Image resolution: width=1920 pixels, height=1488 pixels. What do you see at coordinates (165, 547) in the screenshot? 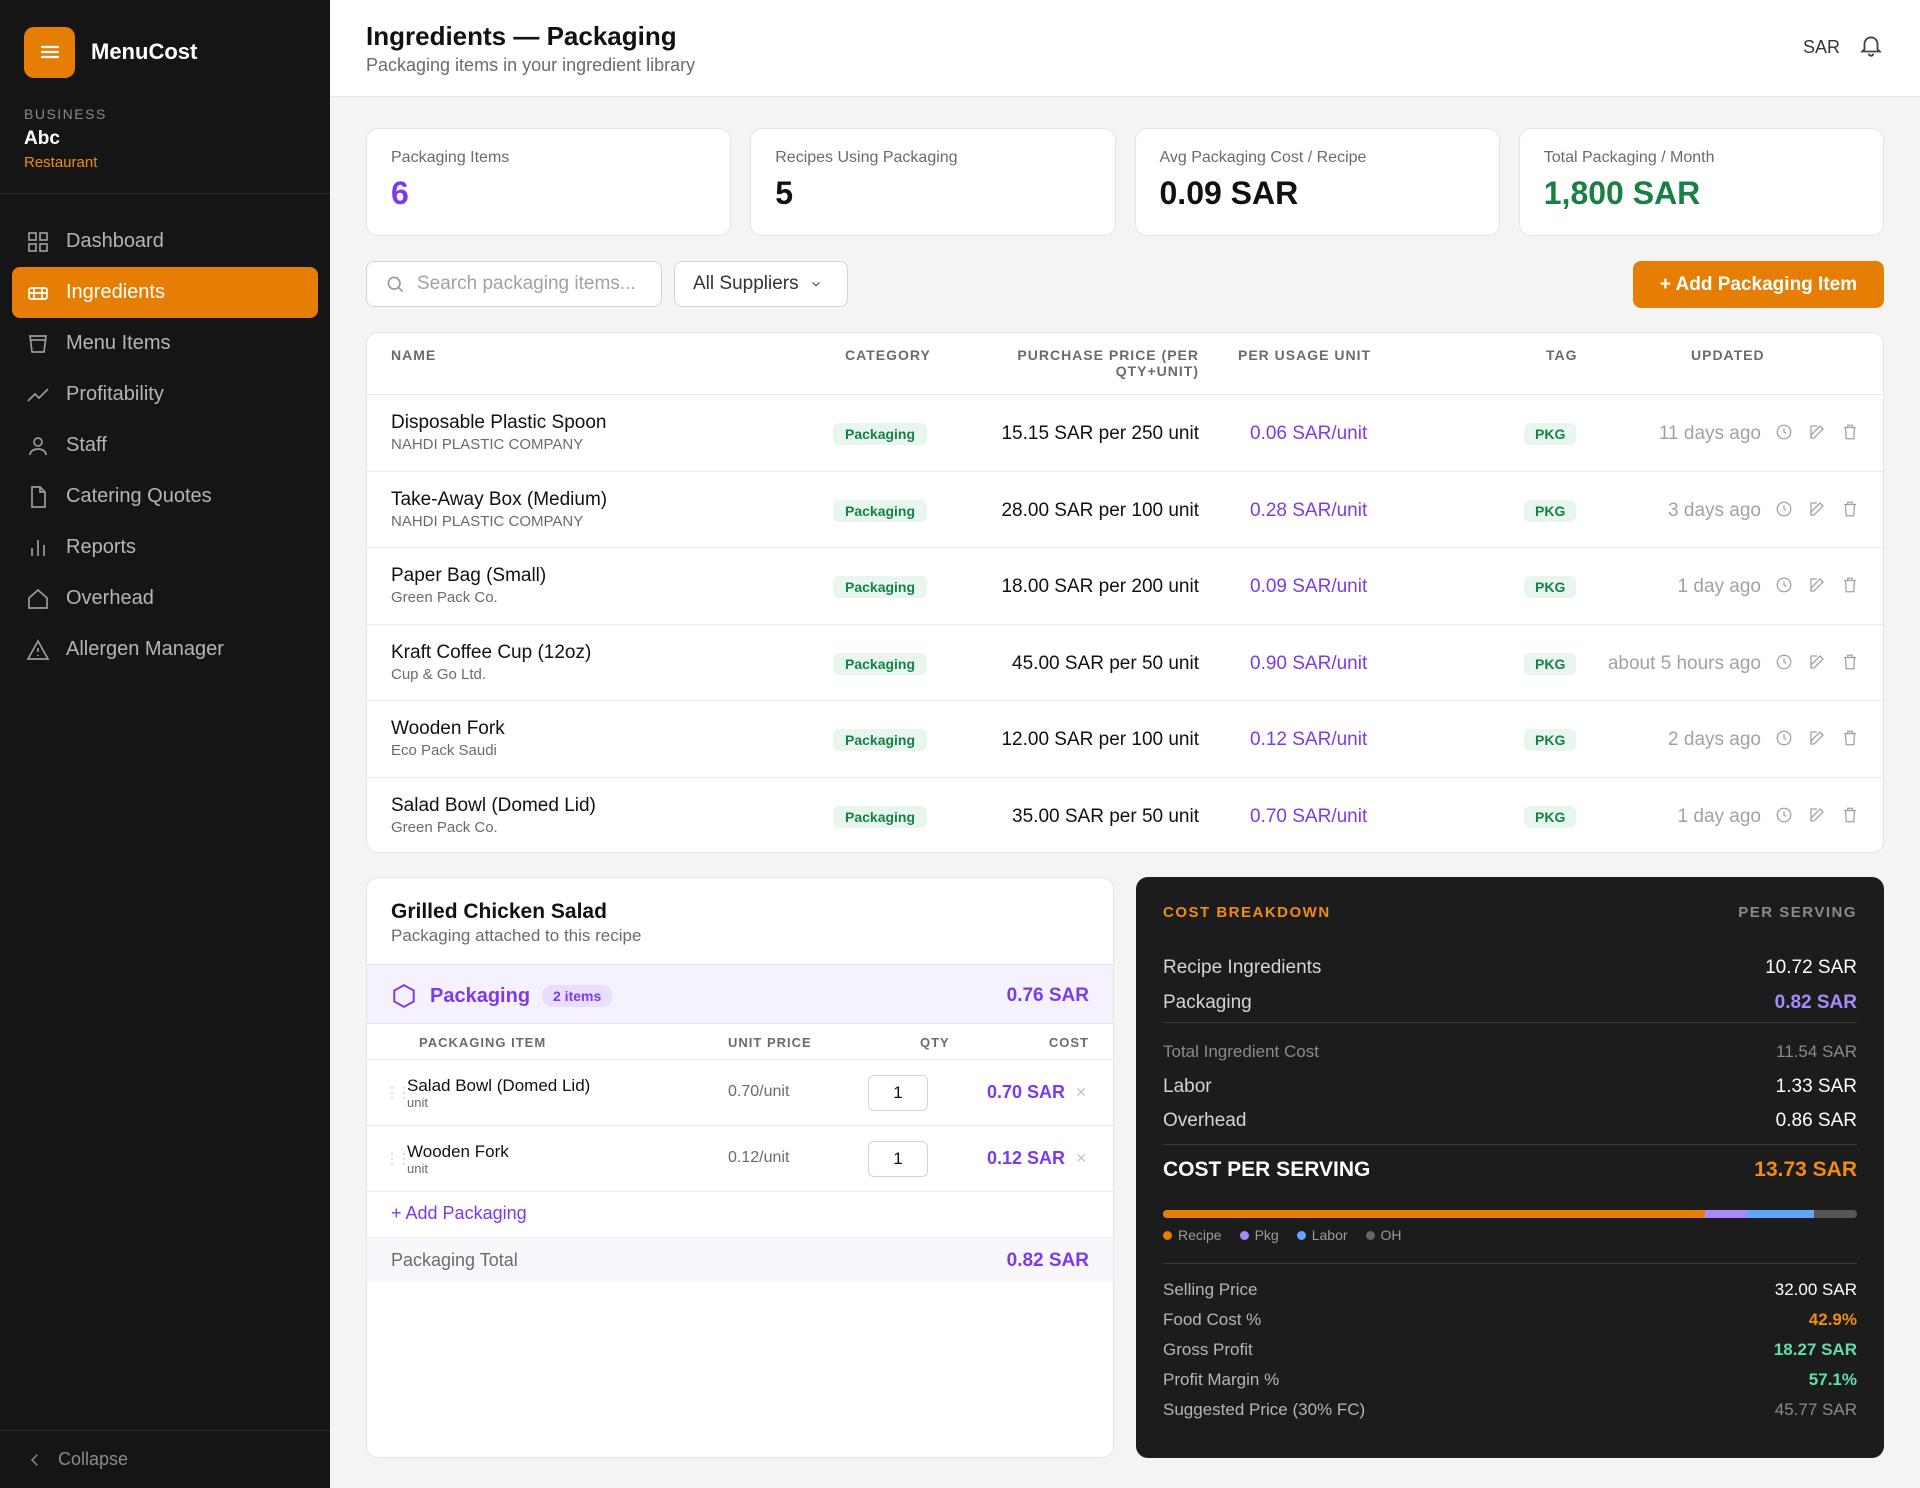
I see `sidebar-item-reports: Reports` at bounding box center [165, 547].